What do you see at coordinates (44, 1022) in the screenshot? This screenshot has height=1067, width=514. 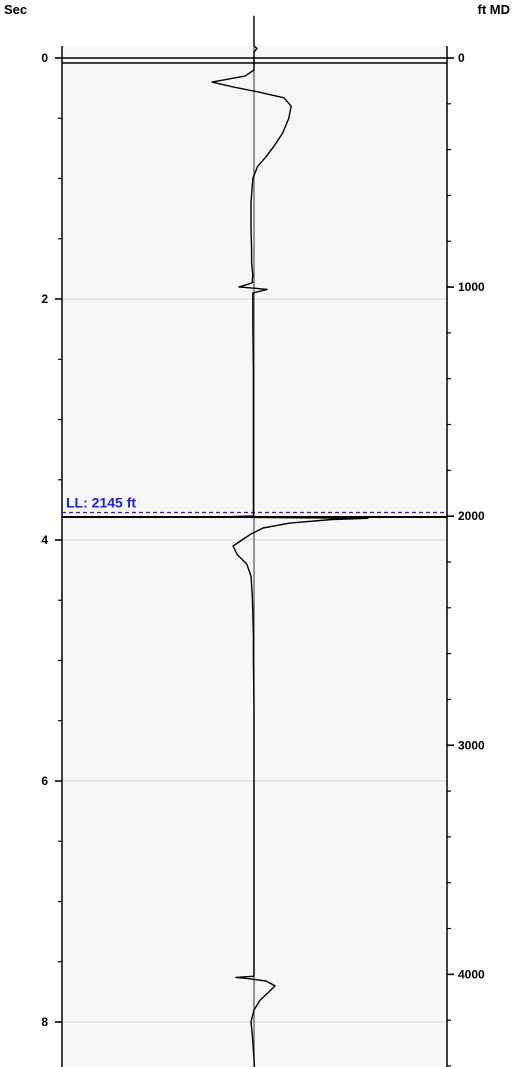 I see `left-tick-label: 8` at bounding box center [44, 1022].